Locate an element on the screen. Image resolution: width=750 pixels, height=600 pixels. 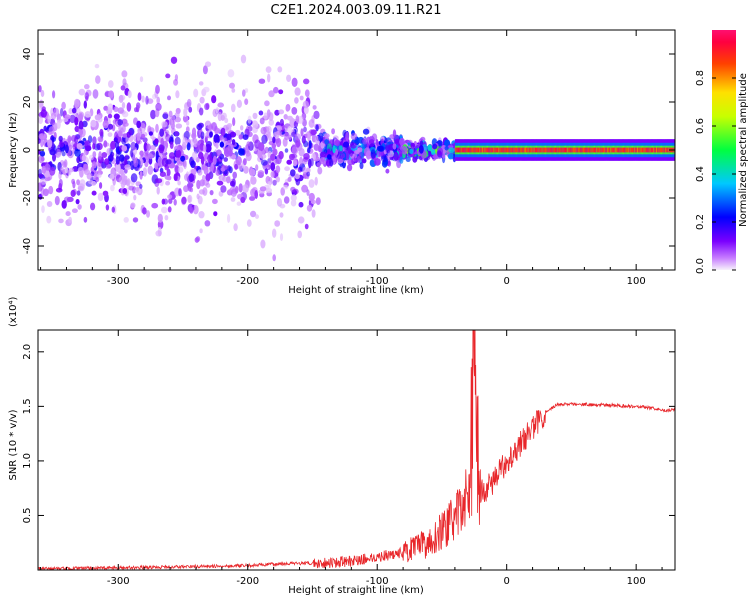
colorbar-tick-label: 0.8 is located at coordinates (700, 78).